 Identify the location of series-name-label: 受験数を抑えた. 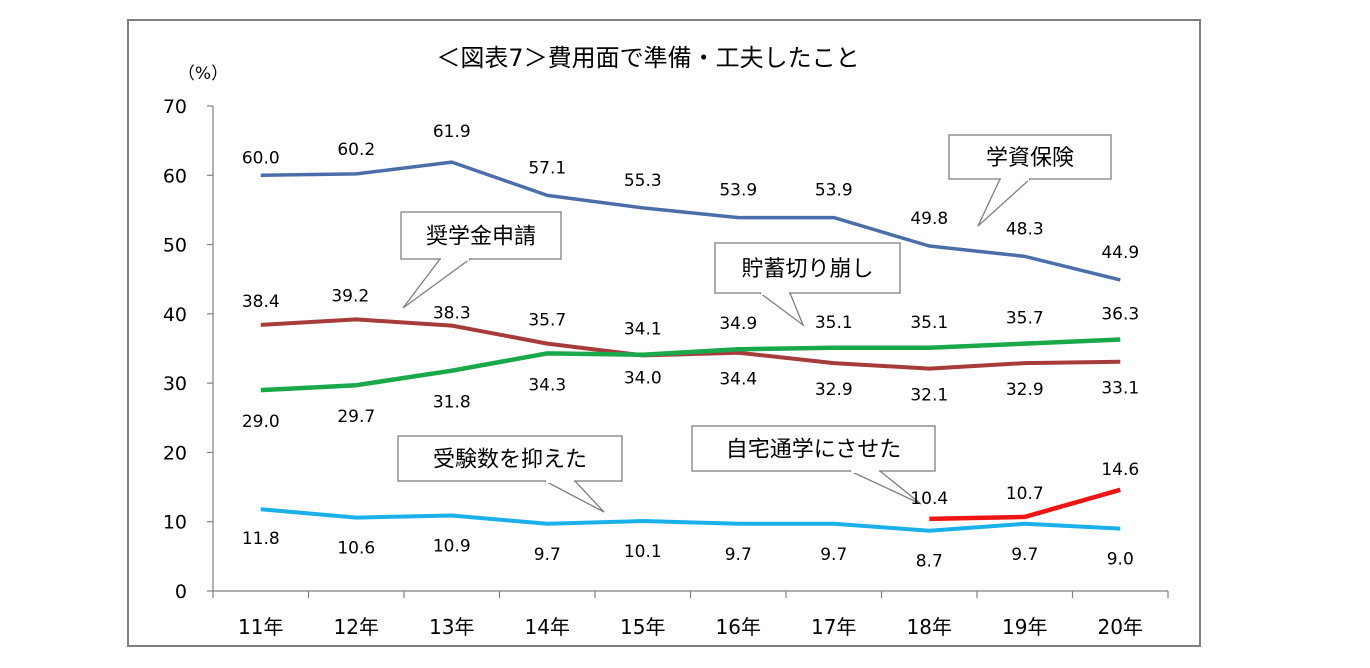
(510, 460).